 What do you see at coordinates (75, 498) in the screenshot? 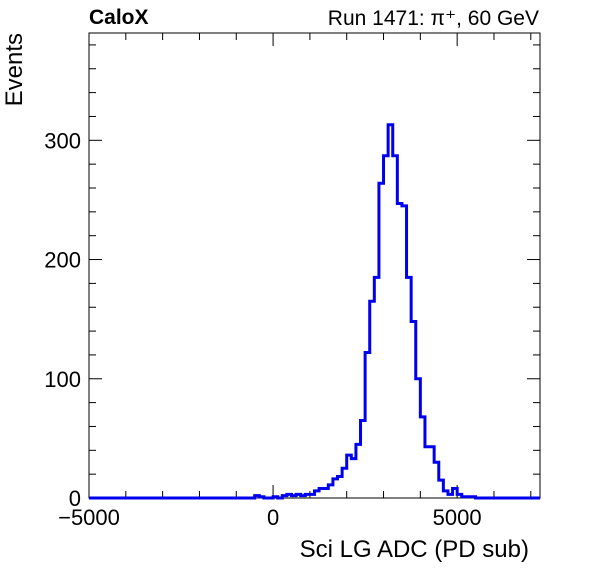
I see `y-tick-label: 0` at bounding box center [75, 498].